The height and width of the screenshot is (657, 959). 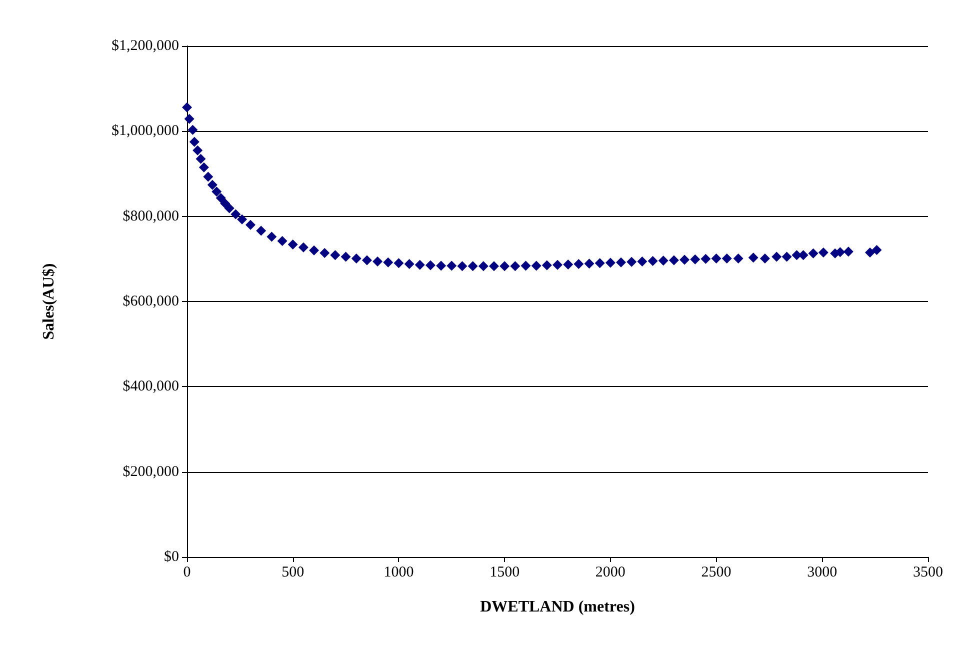 I want to click on y-tick-label: $0, so click(x=171, y=557).